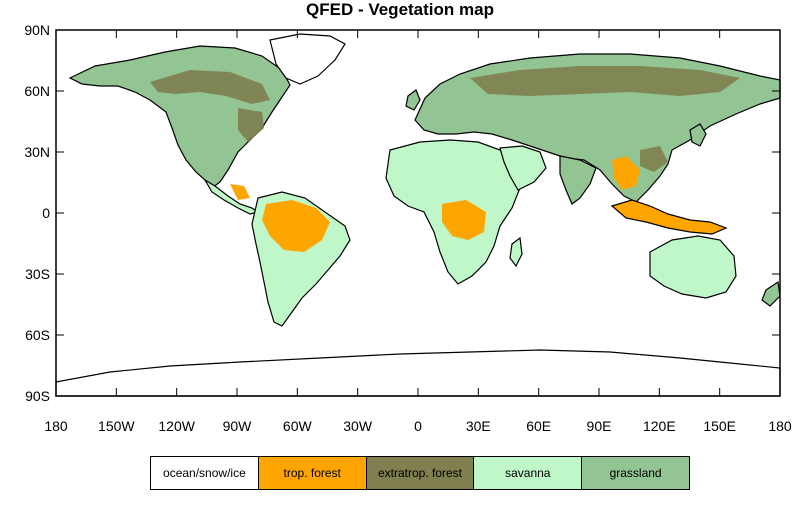  Describe the element at coordinates (578, 180) in the screenshot. I see `india` at that location.